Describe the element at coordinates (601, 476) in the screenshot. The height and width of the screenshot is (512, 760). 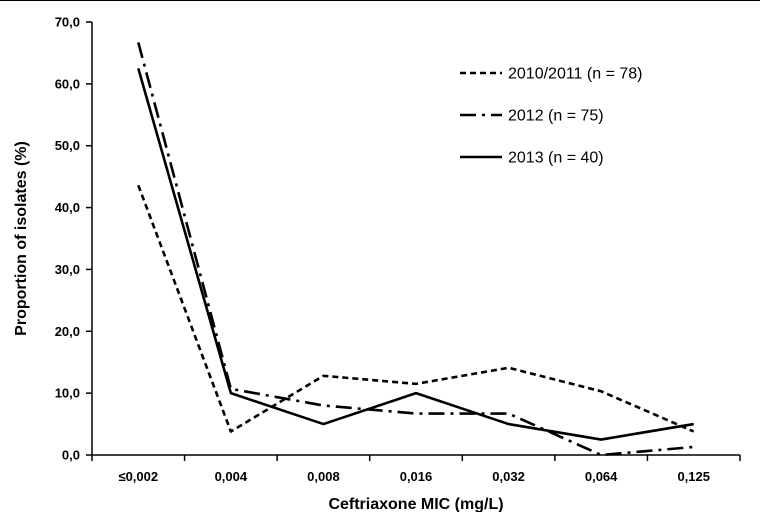
I see `x-tick-label: 0,064` at that location.